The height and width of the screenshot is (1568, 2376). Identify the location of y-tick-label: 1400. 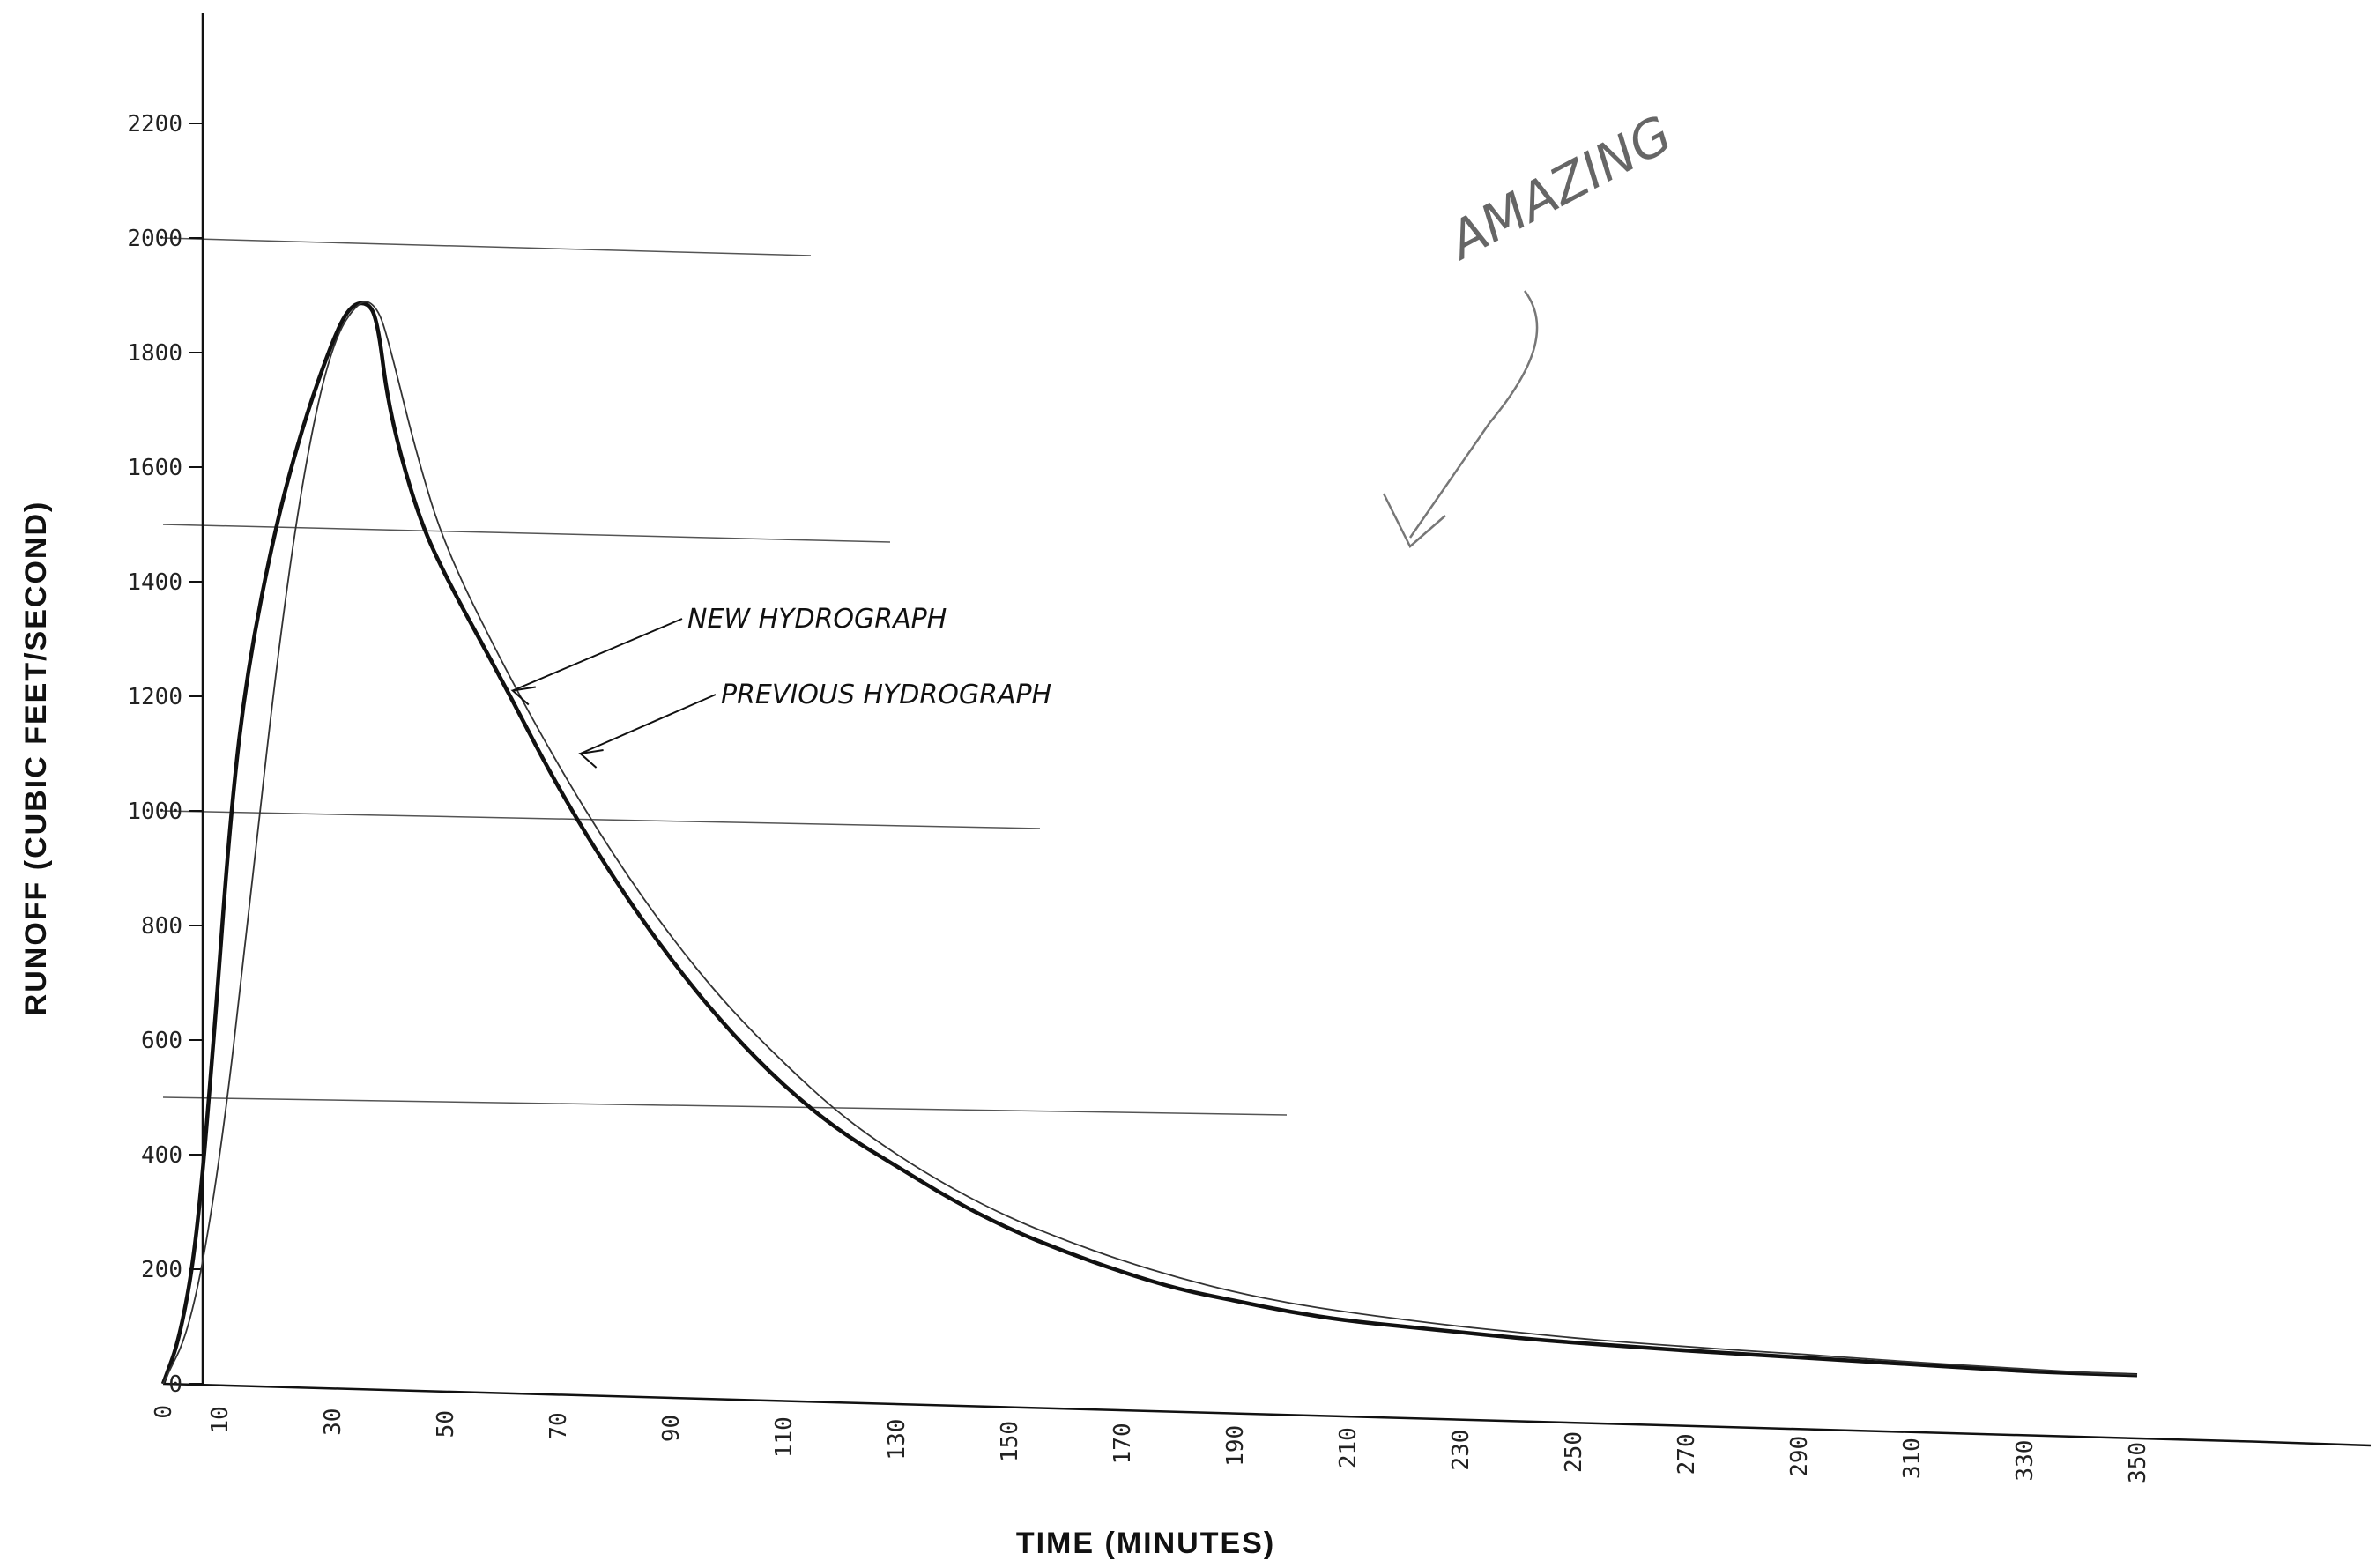
(154, 582).